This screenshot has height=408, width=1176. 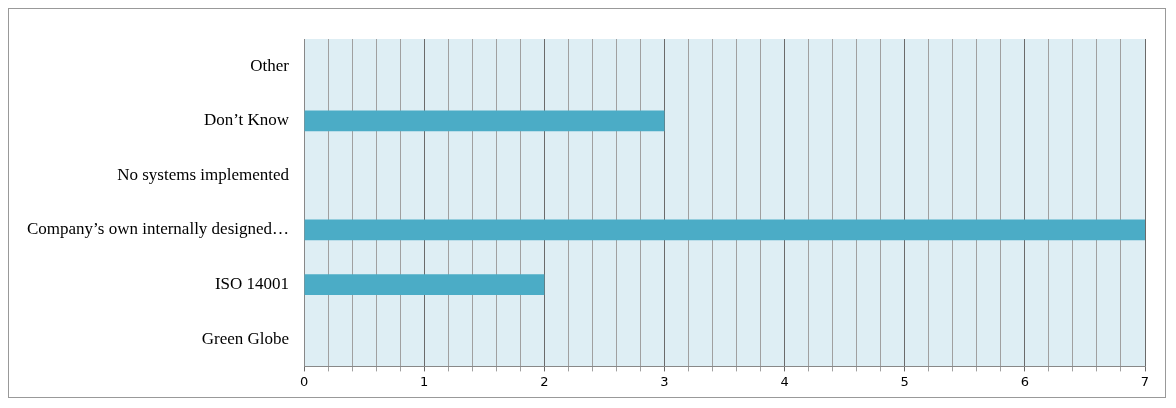 What do you see at coordinates (784, 381) in the screenshot?
I see `x-tick-label: 4` at bounding box center [784, 381].